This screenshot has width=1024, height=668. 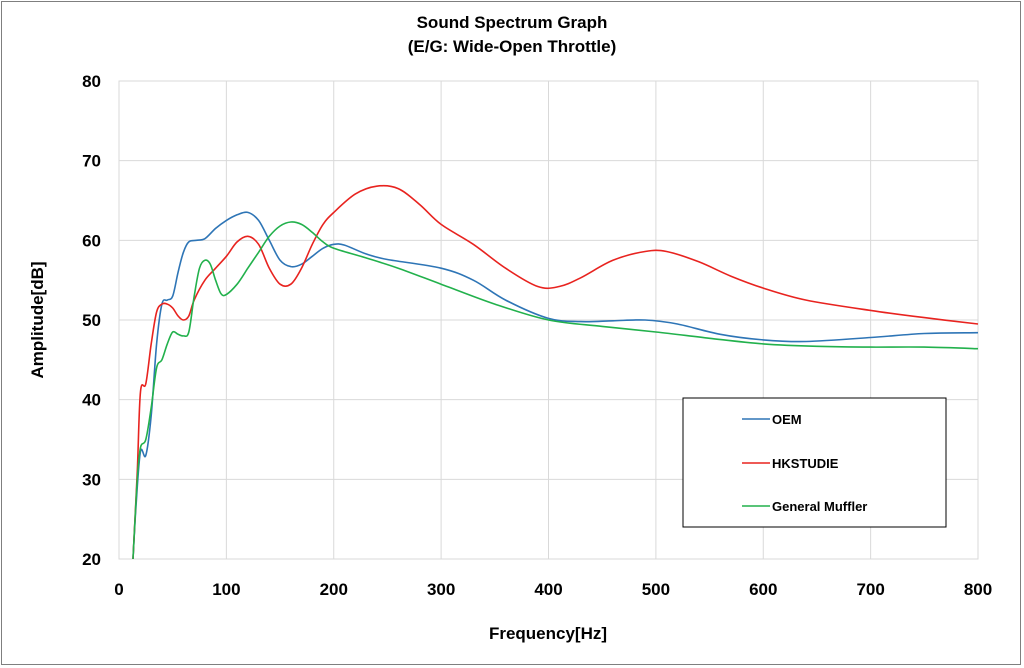 I want to click on legend-label-oem: OEM, so click(x=787, y=419).